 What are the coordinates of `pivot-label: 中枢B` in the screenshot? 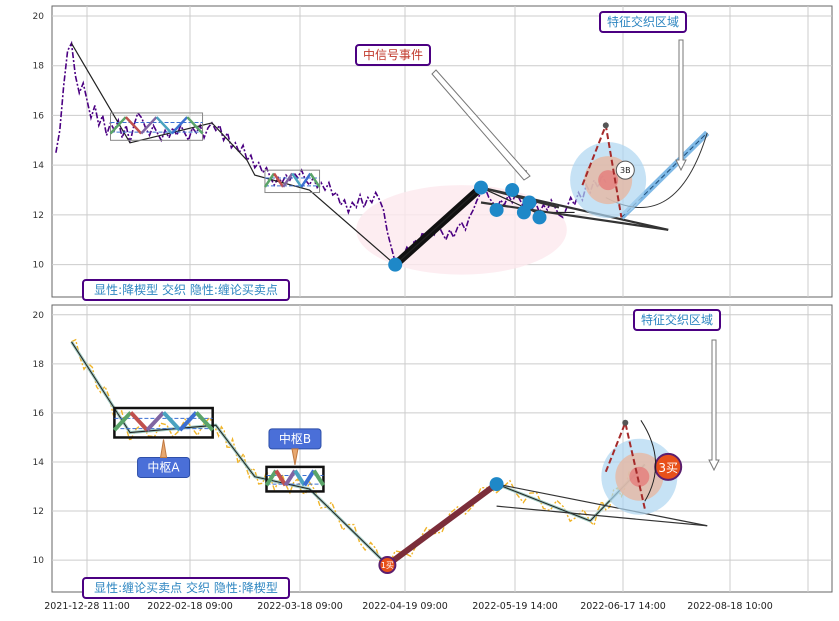 It's located at (295, 438).